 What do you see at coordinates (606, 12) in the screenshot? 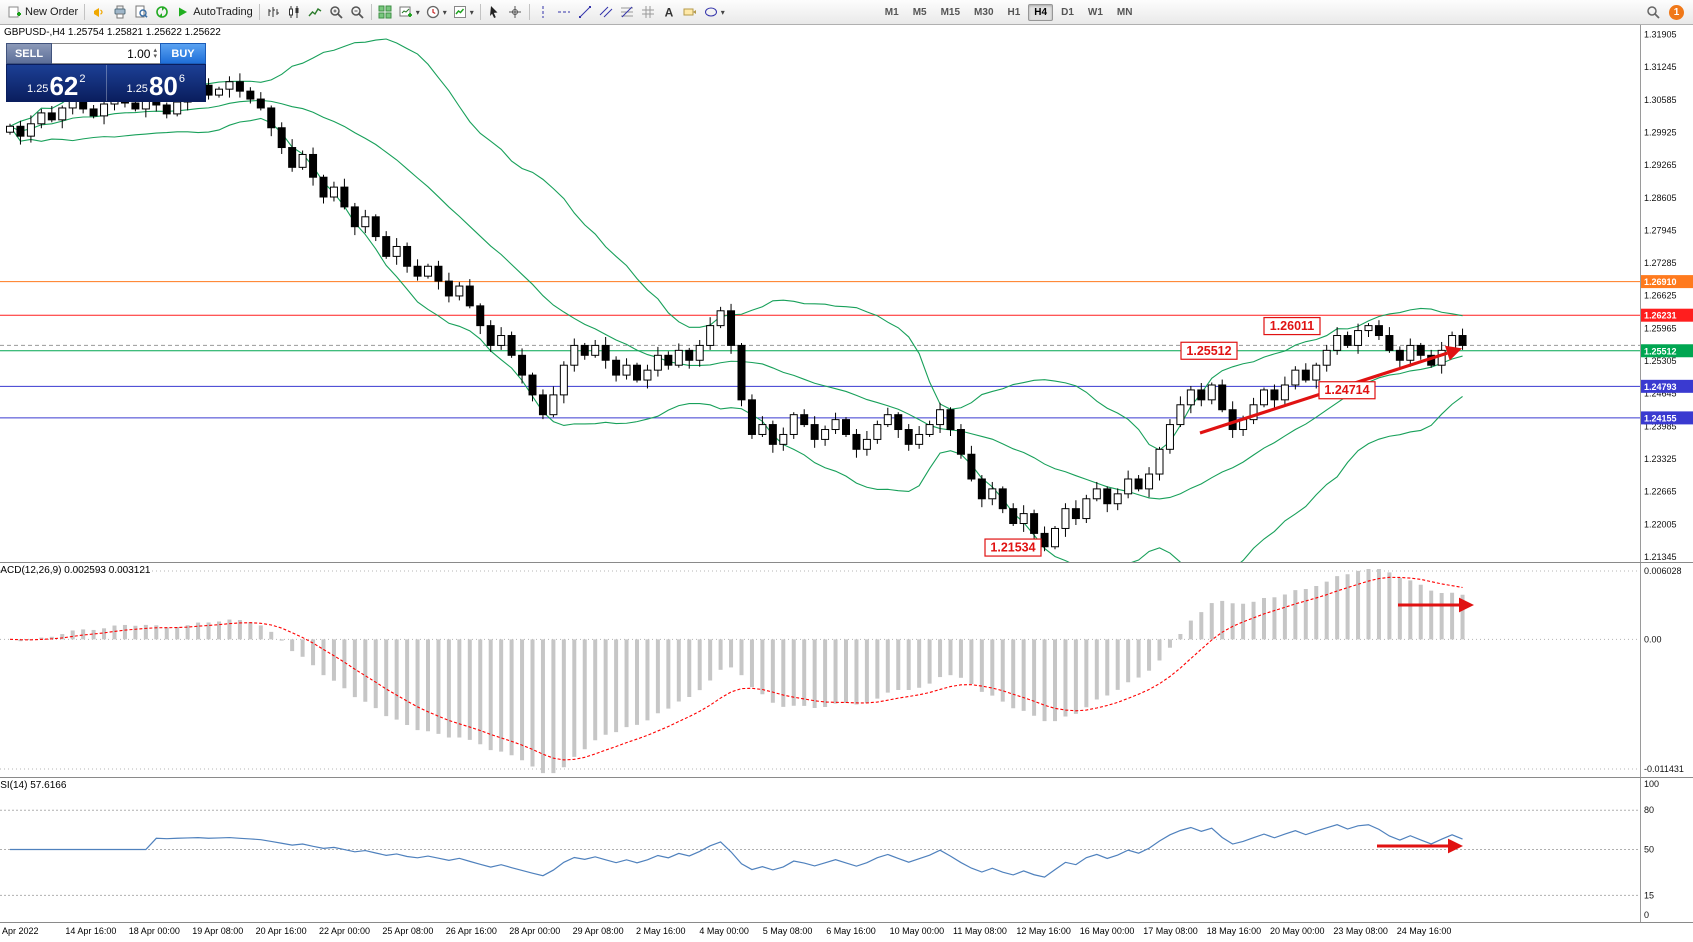
I see `toolbar-button-equidistant-channel` at bounding box center [606, 12].